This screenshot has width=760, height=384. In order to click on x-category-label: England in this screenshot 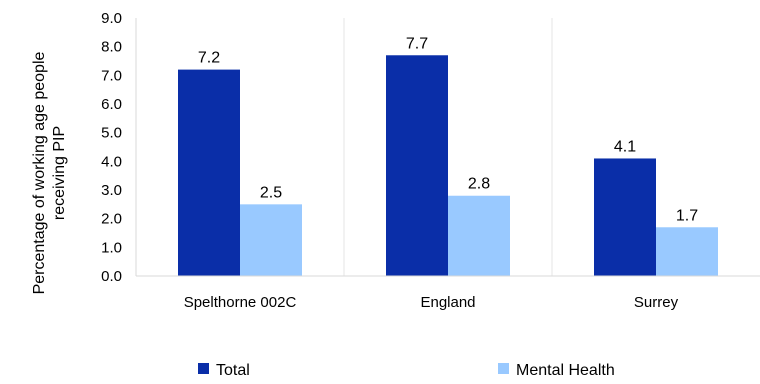, I will do `click(447, 302)`.